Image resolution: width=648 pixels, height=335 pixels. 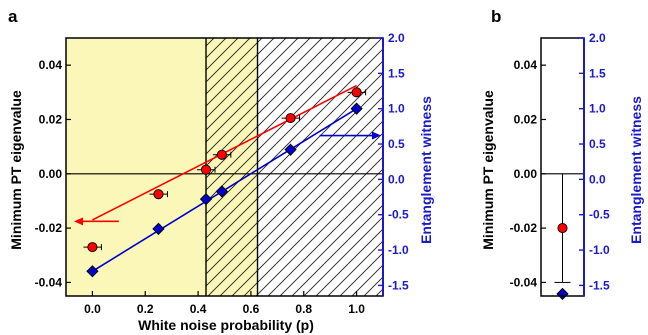 What do you see at coordinates (224, 303) in the screenshot?
I see `x-axis-ticks: 0.0 0.2 0.4 0.6 0.8 1.0` at bounding box center [224, 303].